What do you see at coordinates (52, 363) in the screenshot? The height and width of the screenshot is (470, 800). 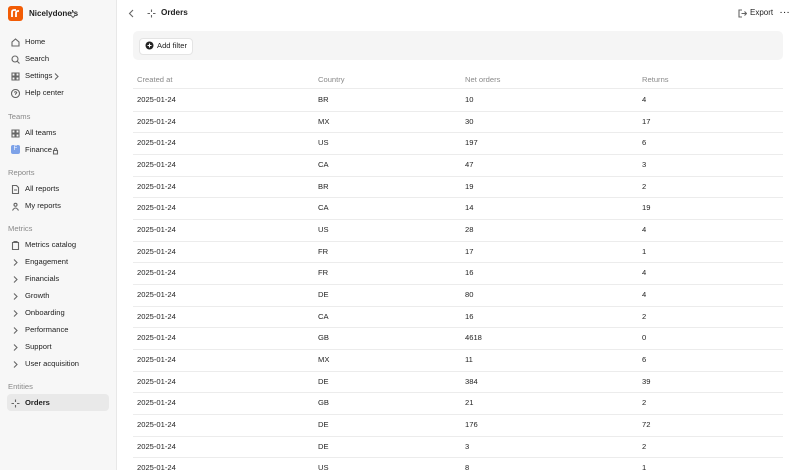 I see `nav-item: User acquisition` at bounding box center [52, 363].